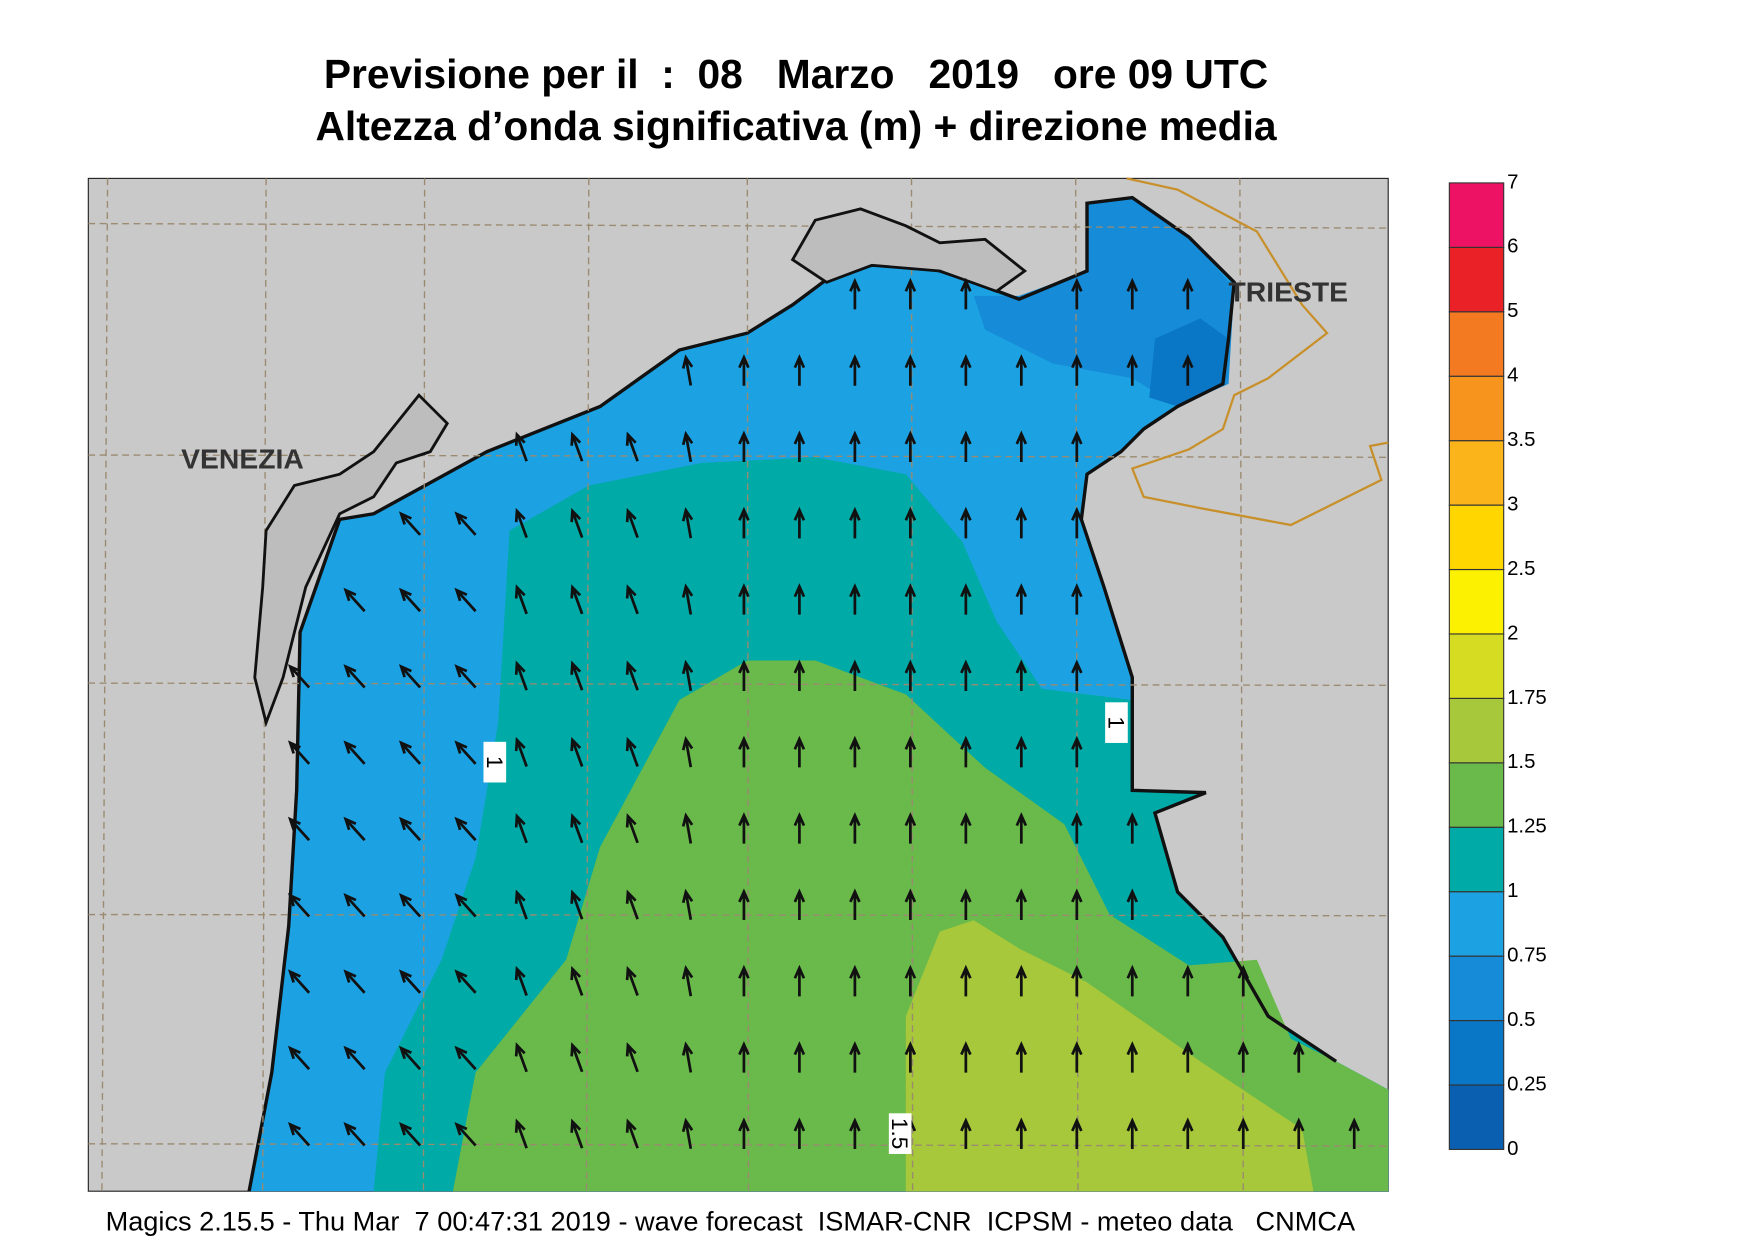 This screenshot has height=1242, width=1755. What do you see at coordinates (1512, 376) in the screenshot?
I see `colorbar-tick-label: 4` at bounding box center [1512, 376].